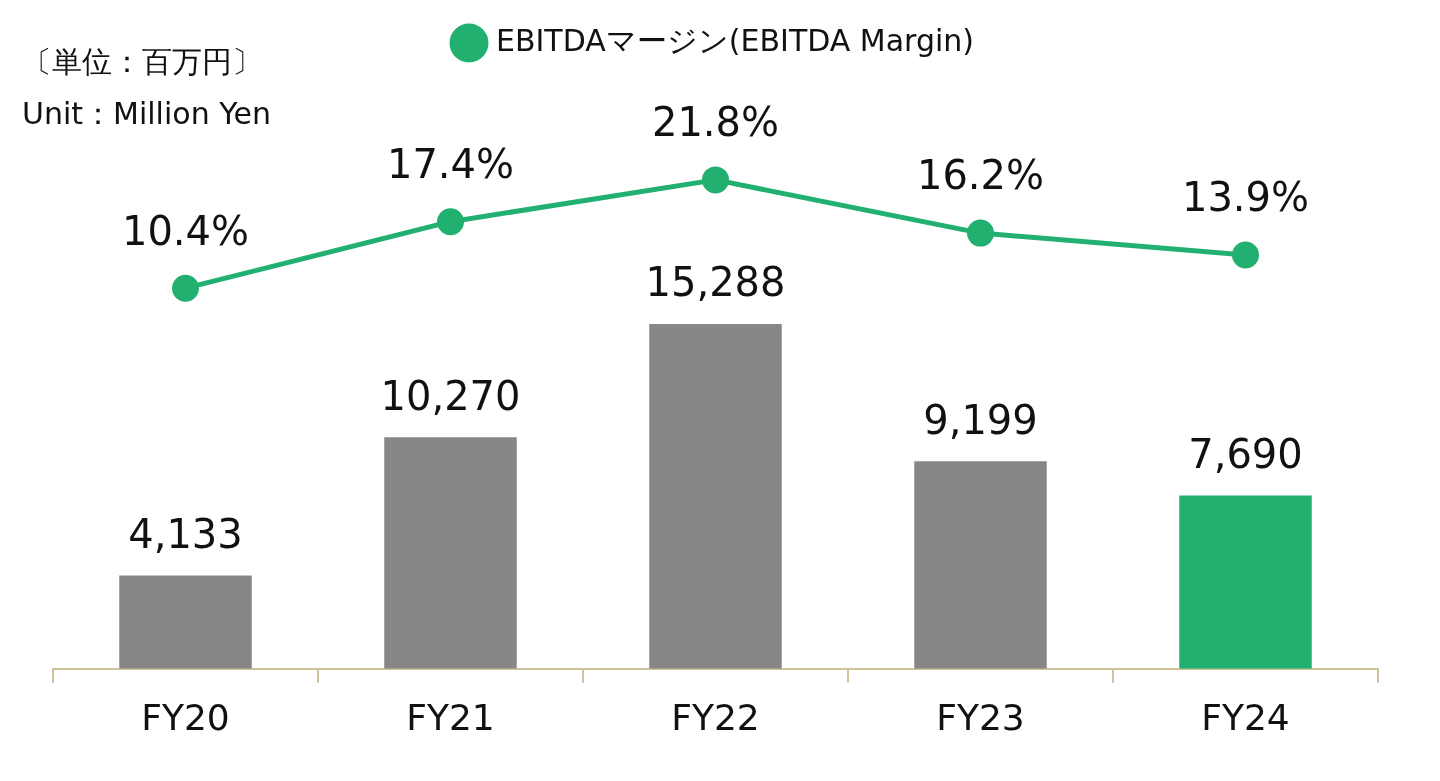  Describe the element at coordinates (185, 230) in the screenshot. I see `data-label: 10.4%` at that location.